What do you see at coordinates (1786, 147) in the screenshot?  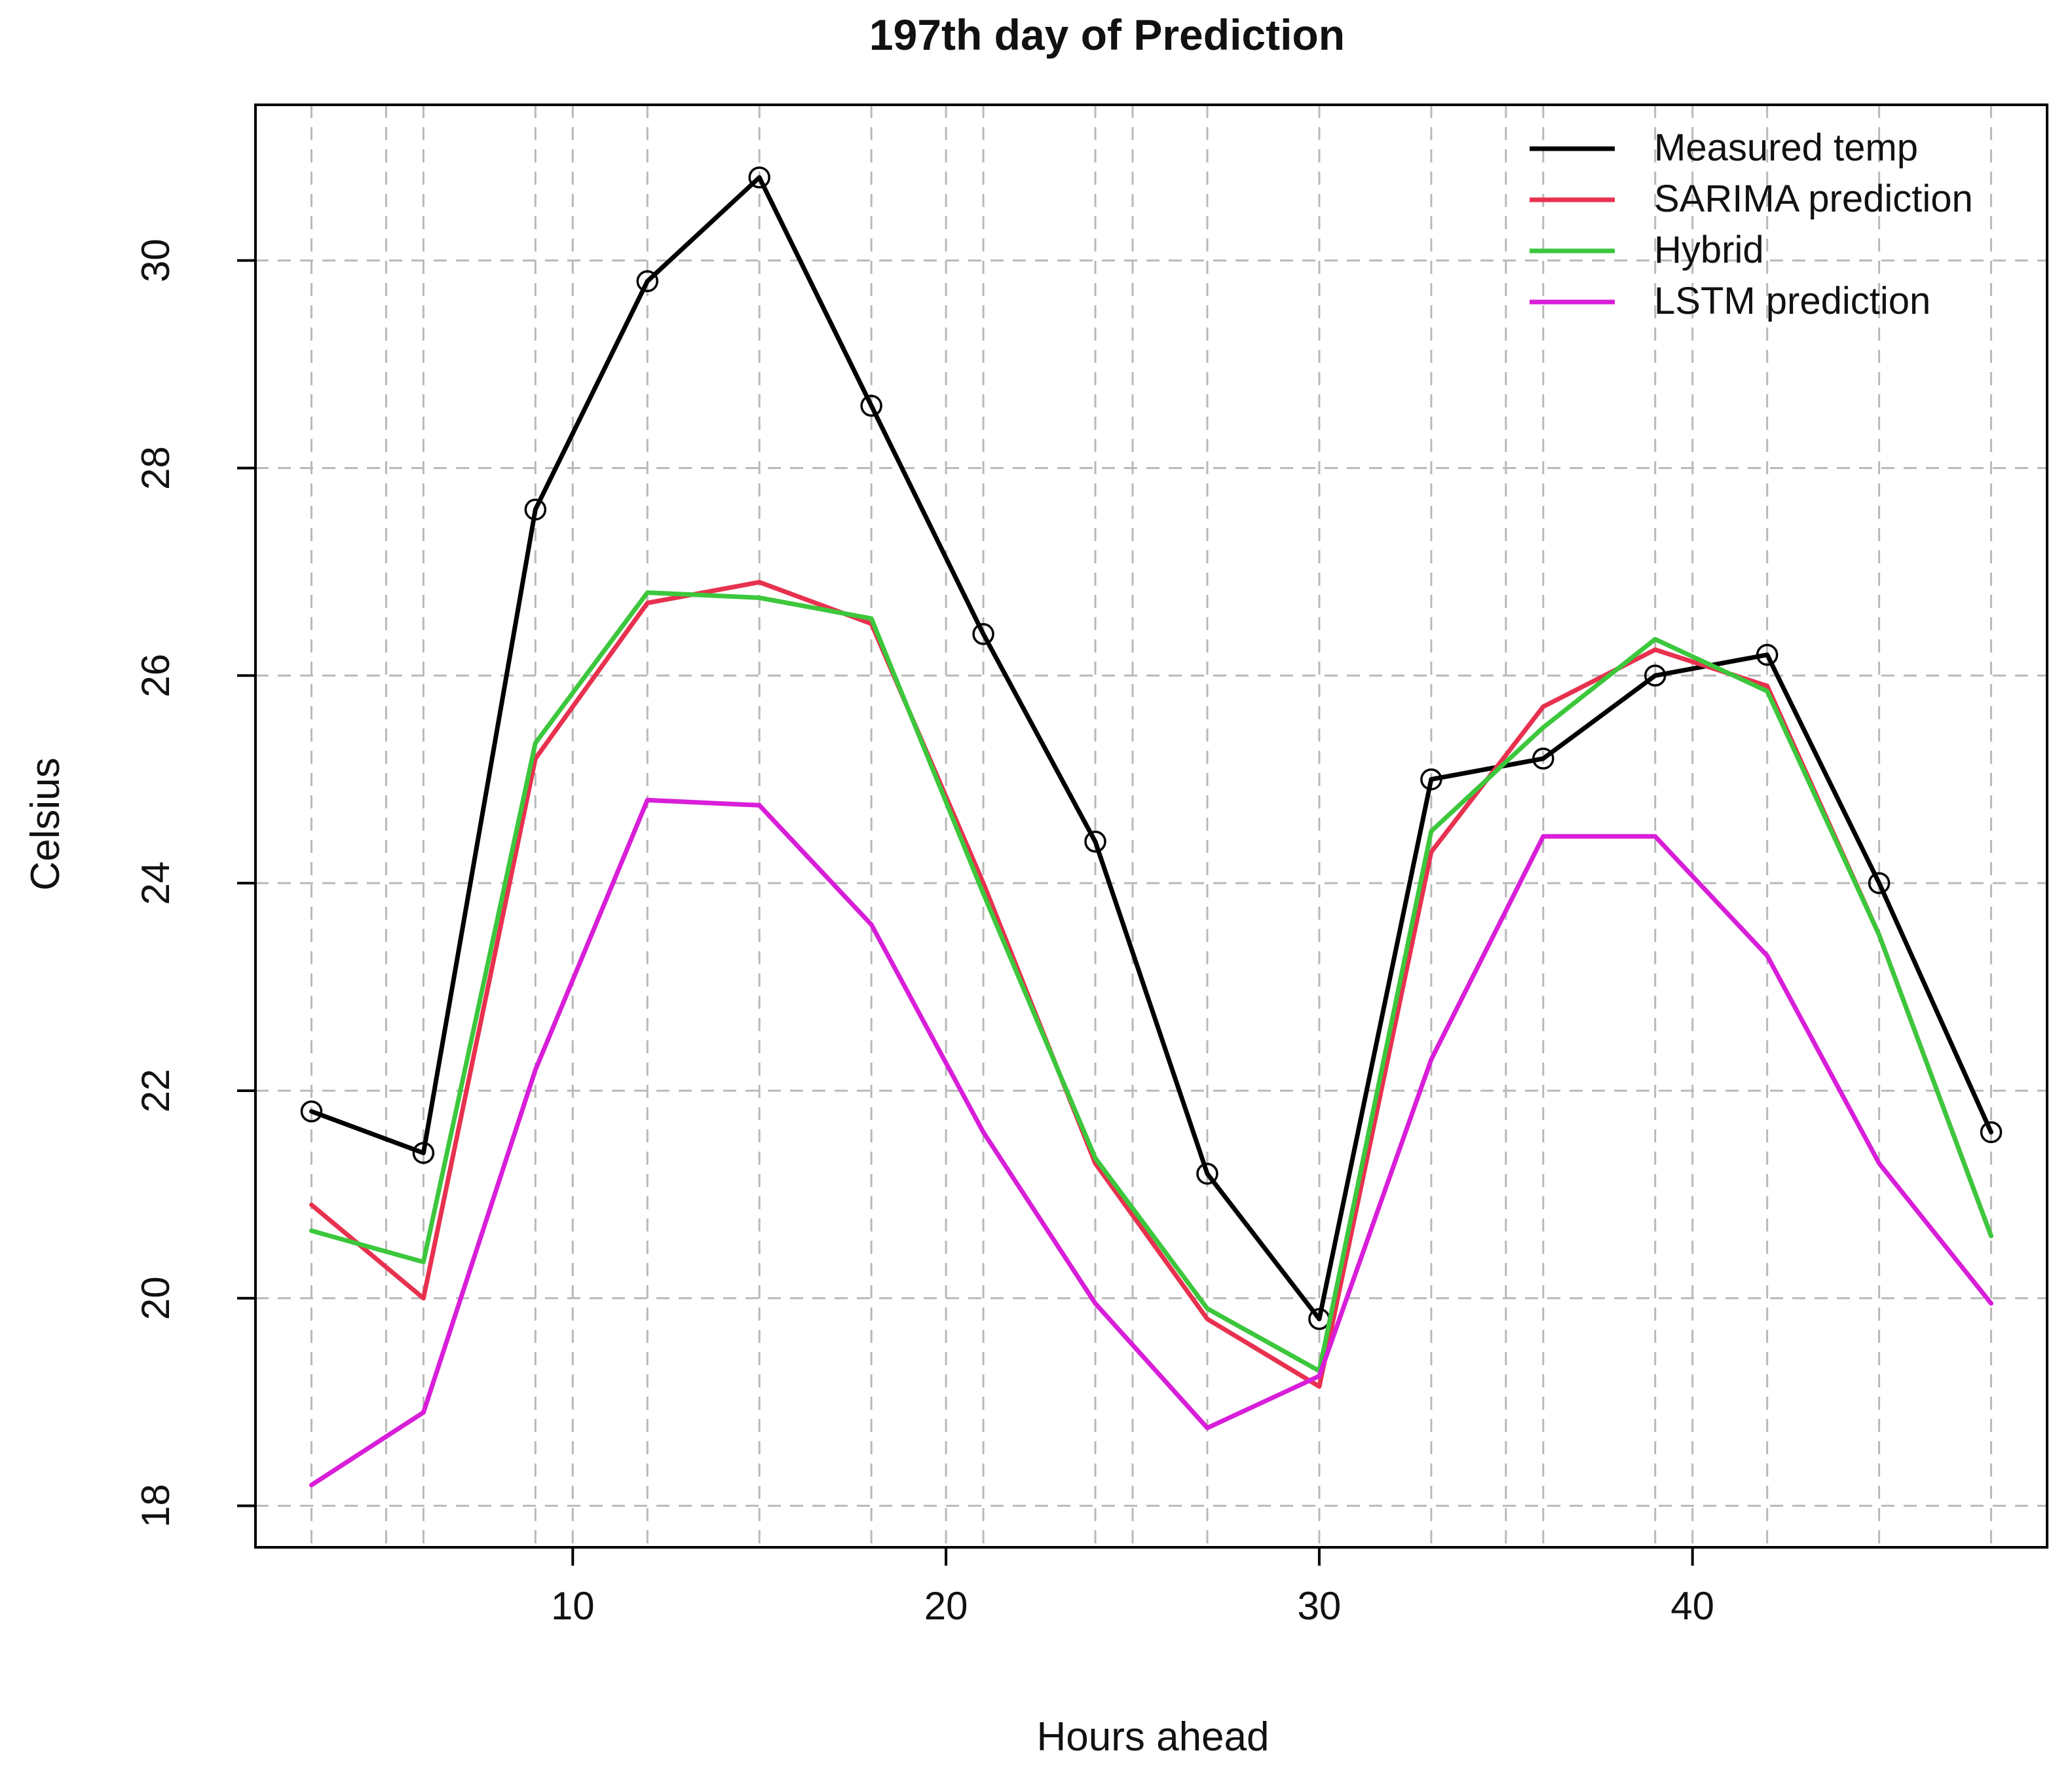 I see `legend-label: Measured temp` at bounding box center [1786, 147].